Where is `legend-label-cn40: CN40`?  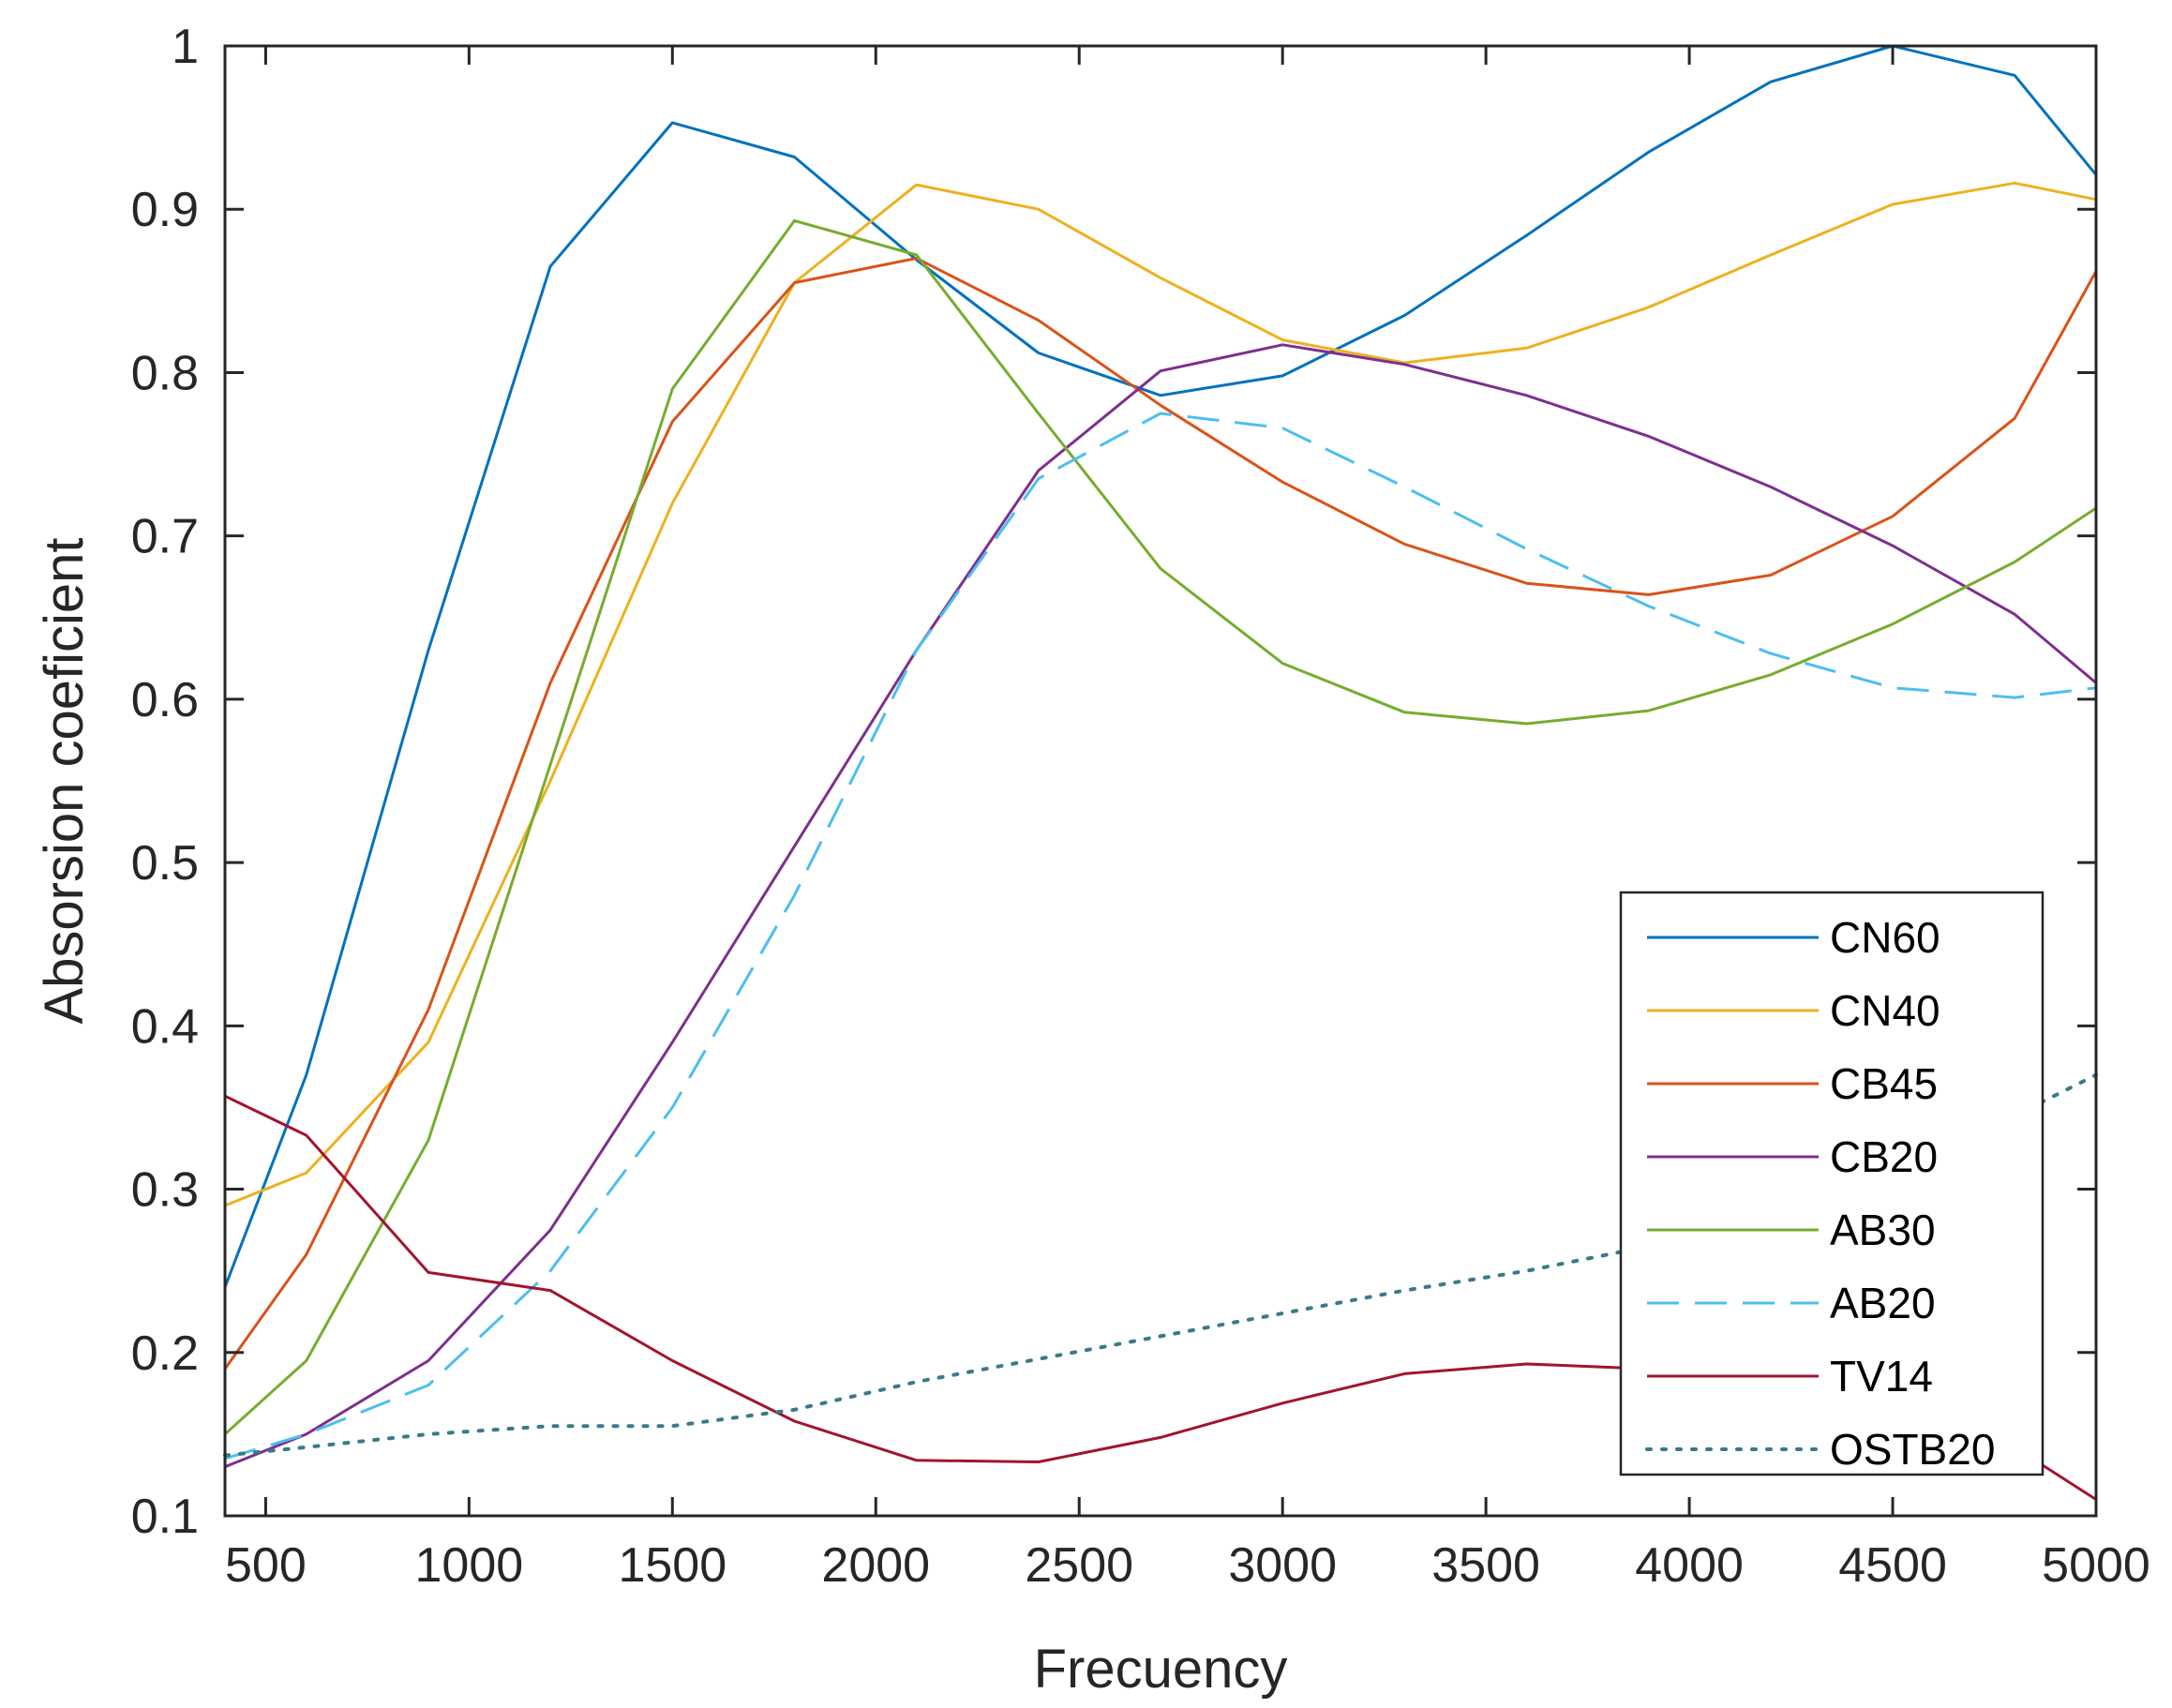
legend-label-cn40: CN40 is located at coordinates (1885, 1010).